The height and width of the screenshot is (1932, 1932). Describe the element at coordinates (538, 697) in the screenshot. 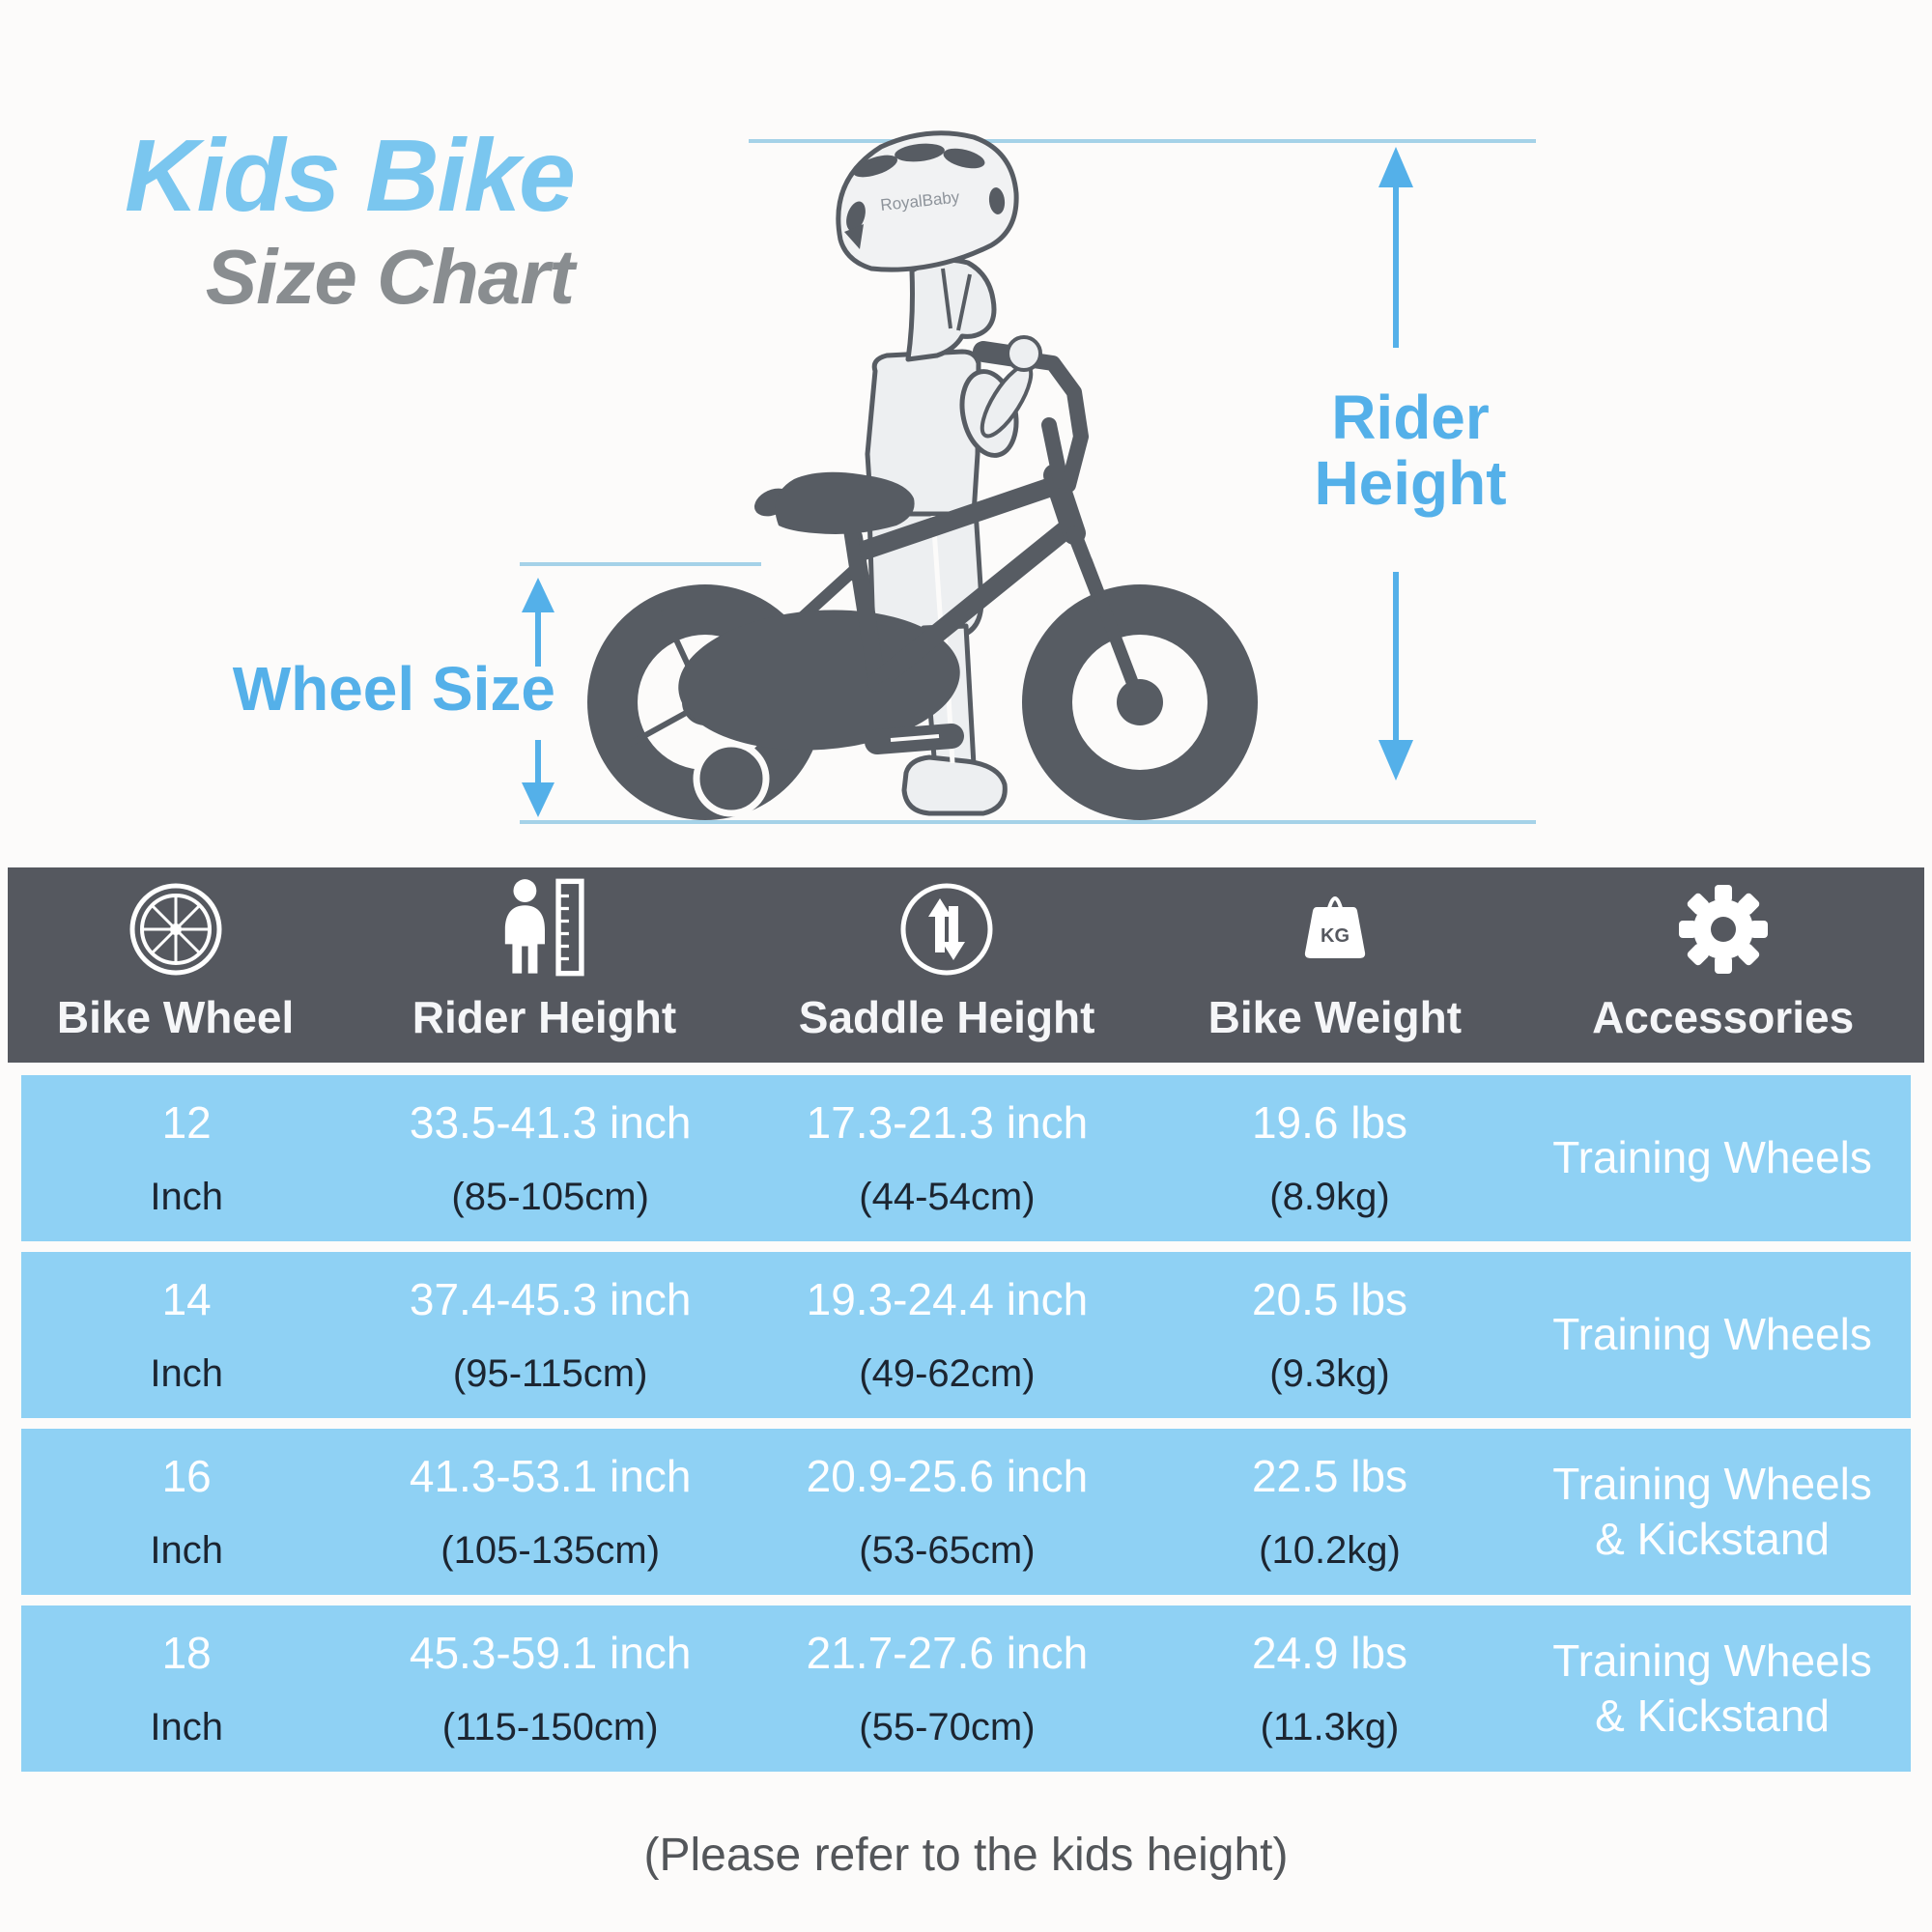

I see `wheel-size-arrows` at that location.